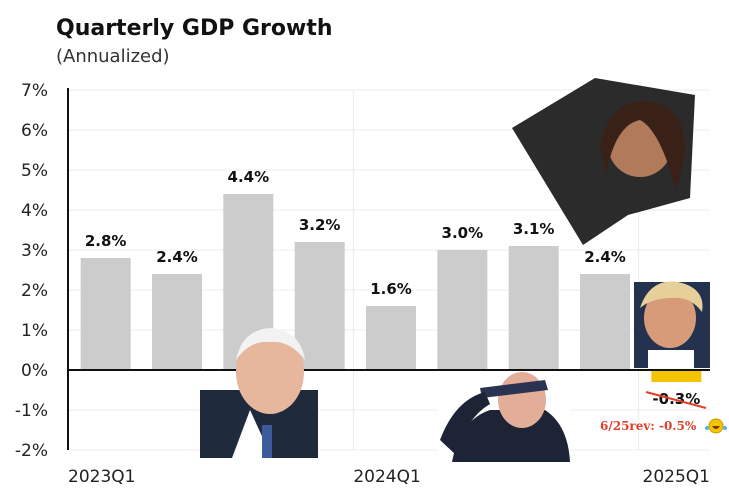  What do you see at coordinates (672, 324) in the screenshot?
I see `photo-right` at bounding box center [672, 324].